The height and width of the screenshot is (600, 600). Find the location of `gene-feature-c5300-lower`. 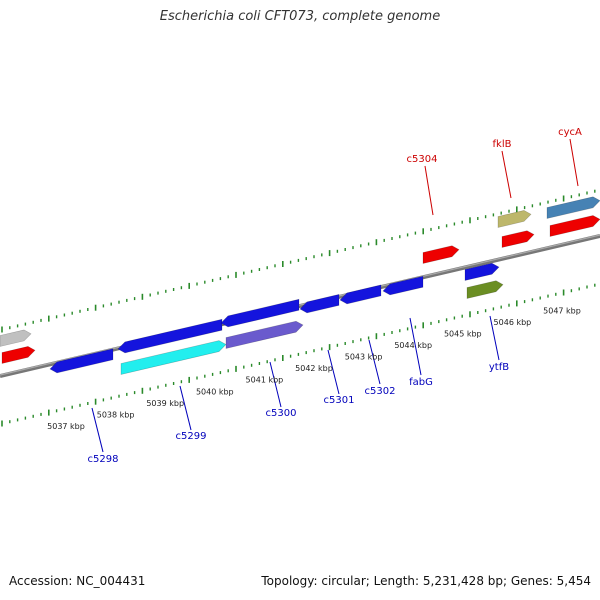

gene-feature-c5300-lower is located at coordinates (264, 334).